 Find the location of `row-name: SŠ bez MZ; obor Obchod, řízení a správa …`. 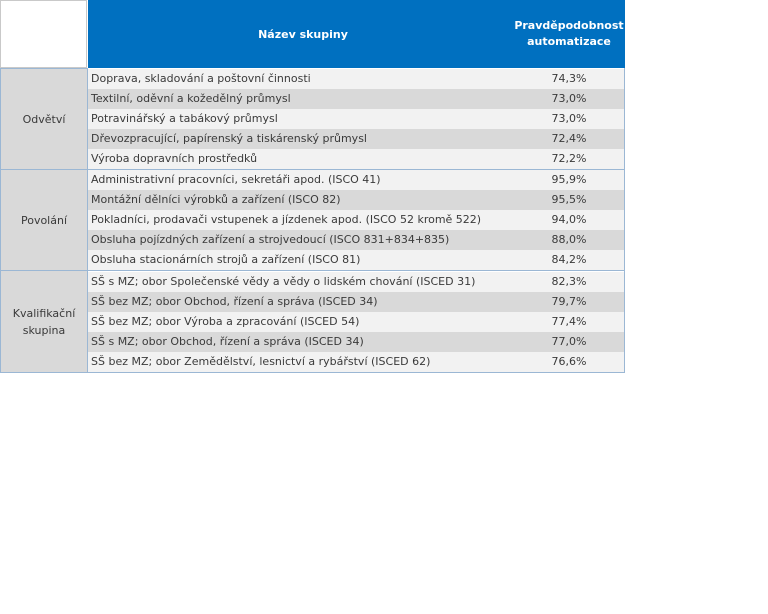

row-name: SŠ bez MZ; obor Obchod, řízení a správa … is located at coordinates (234, 301).